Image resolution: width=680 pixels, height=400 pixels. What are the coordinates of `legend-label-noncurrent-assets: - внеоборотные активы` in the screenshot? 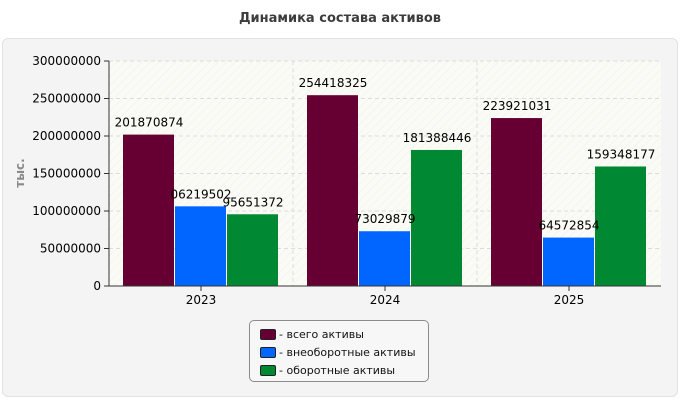 It's located at (347, 352).